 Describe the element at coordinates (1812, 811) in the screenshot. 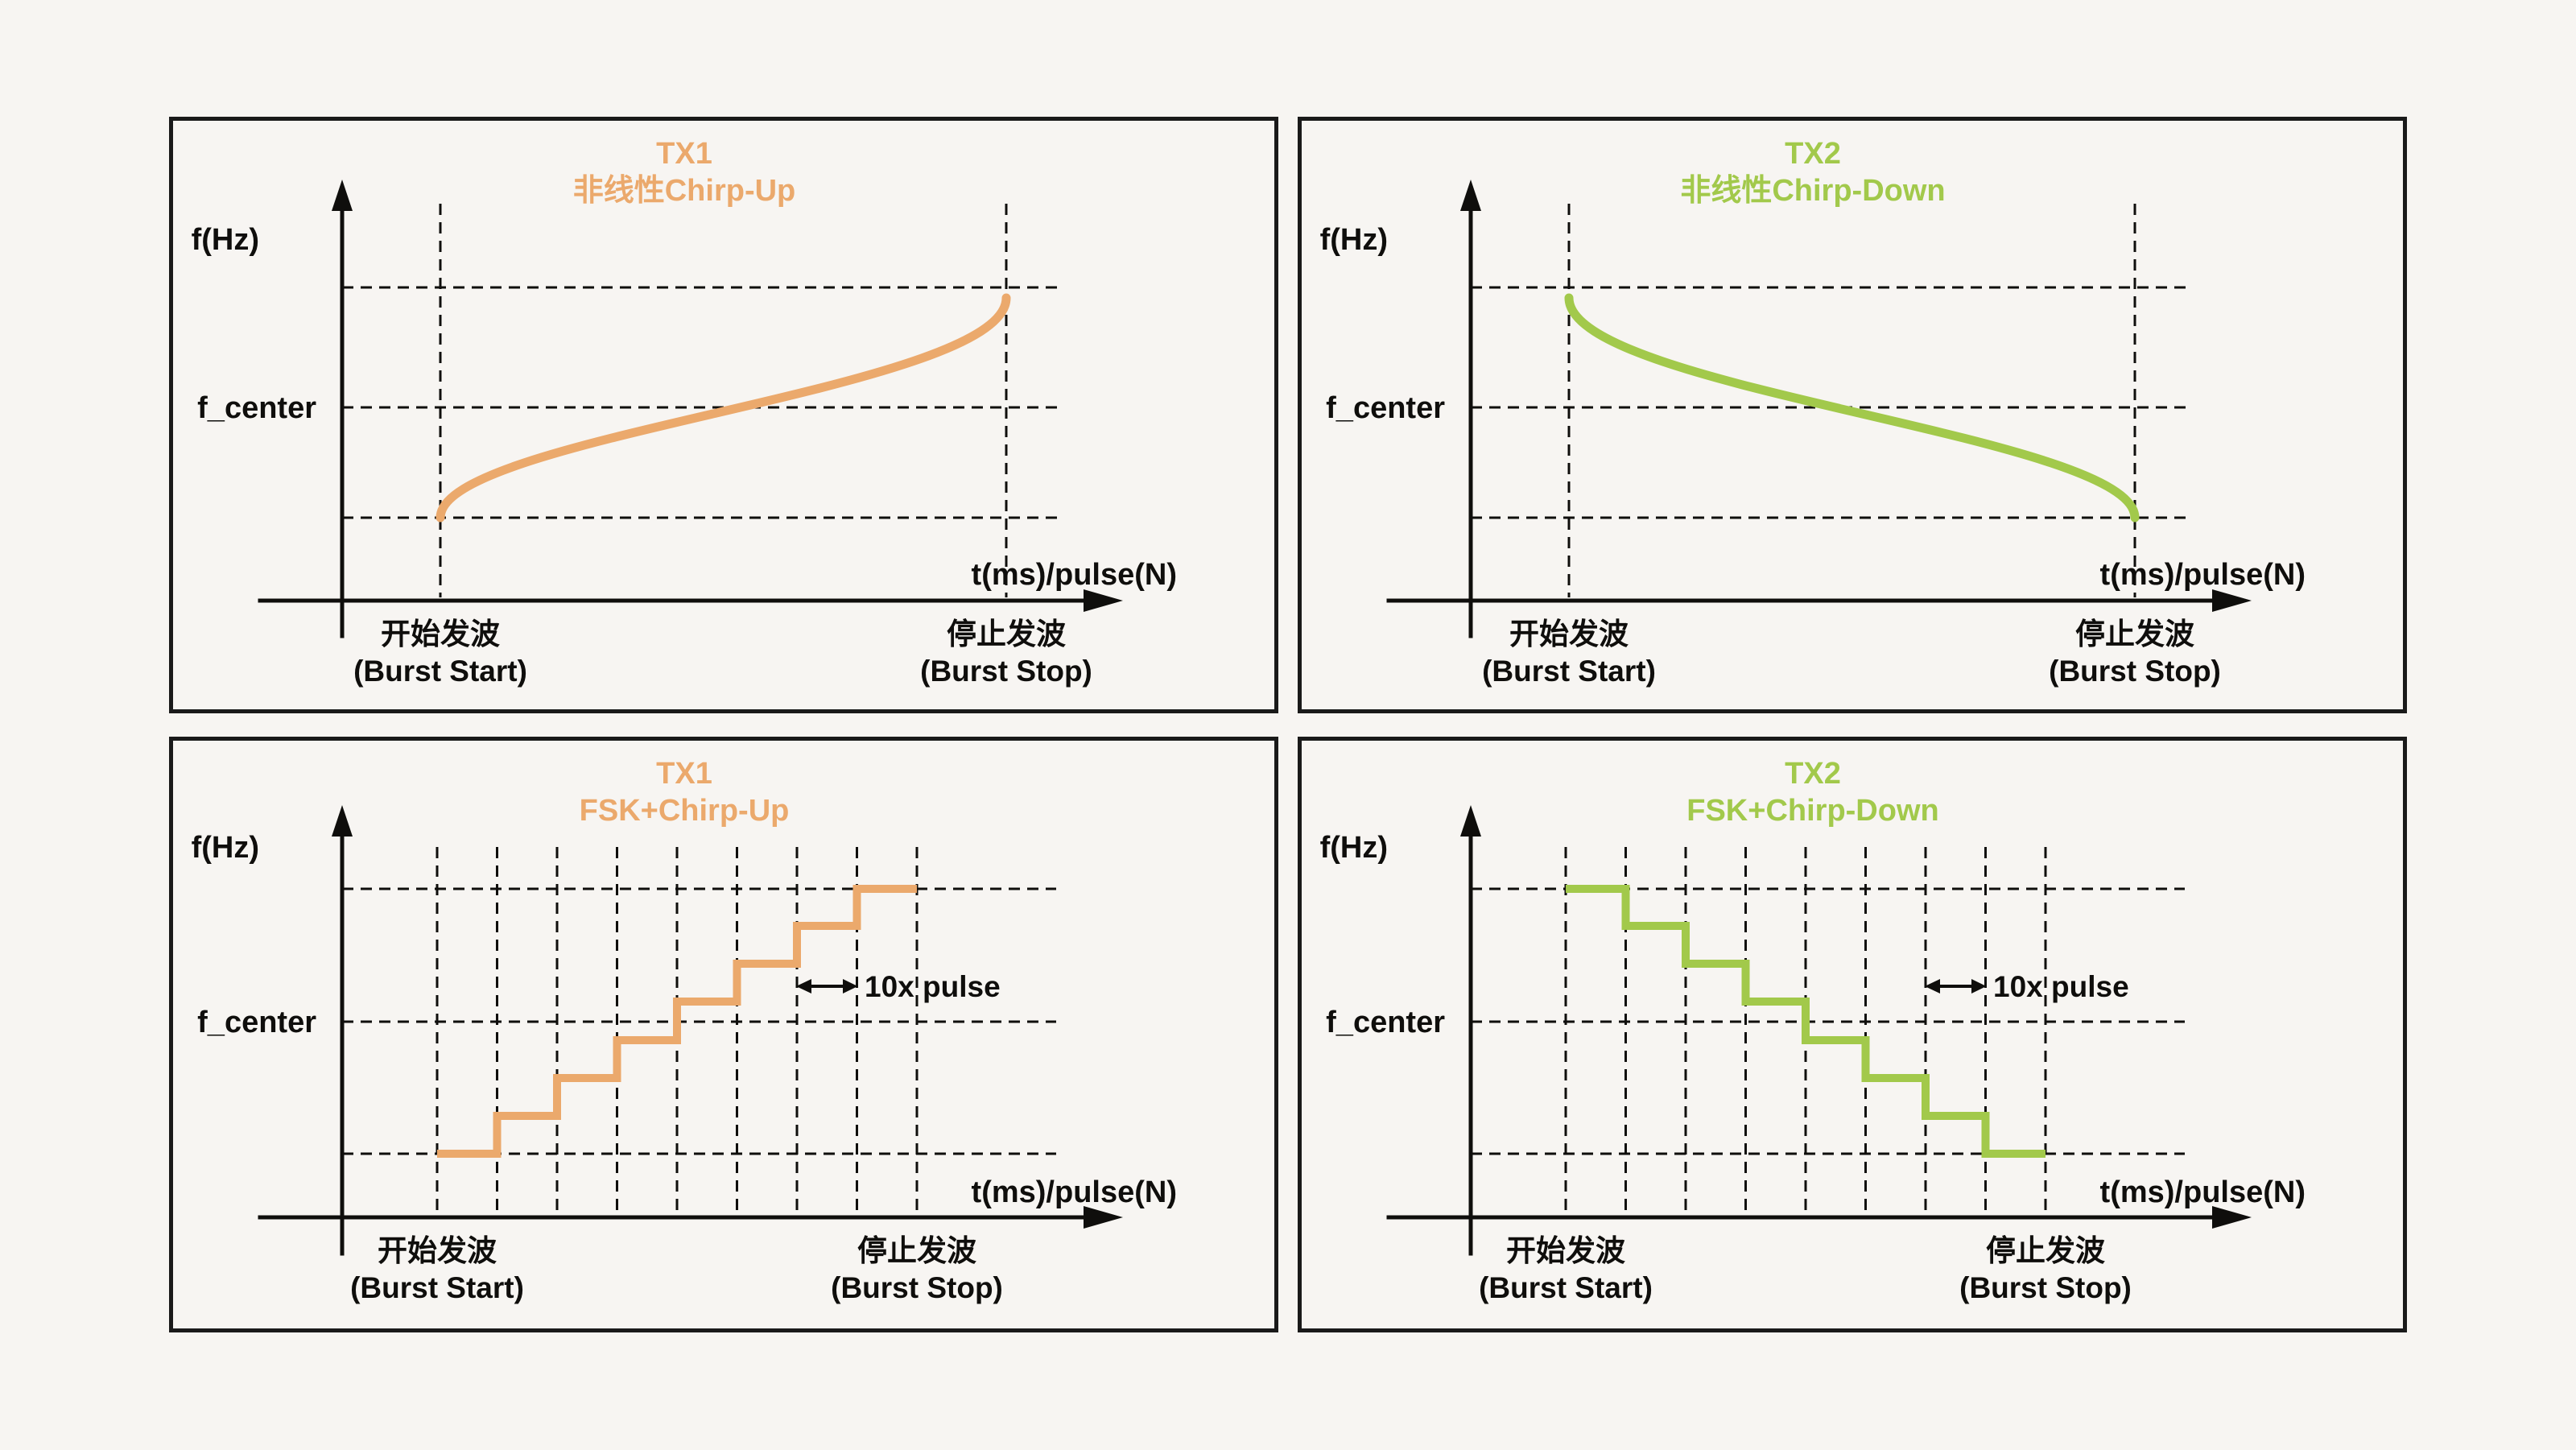

I see `panel-title-waveform: FSK+Chirp-Down` at that location.